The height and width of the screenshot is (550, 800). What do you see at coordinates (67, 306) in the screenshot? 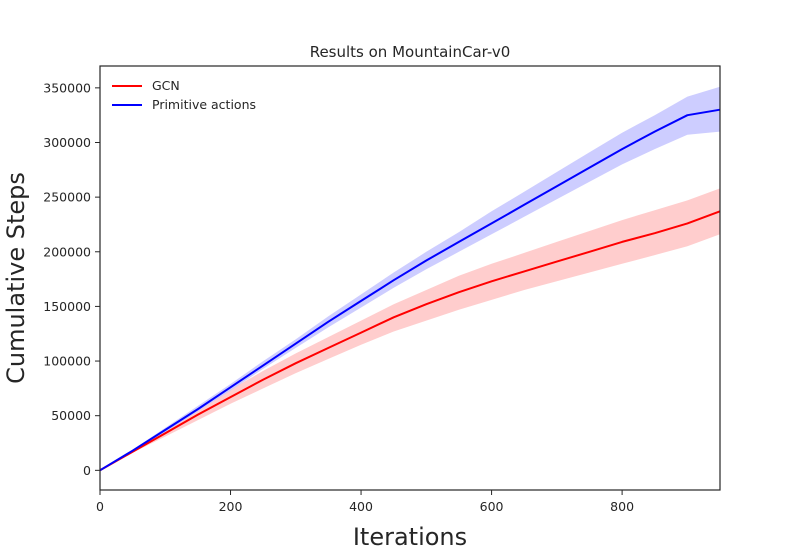
I see `y-tick-label: 150000` at bounding box center [67, 306].